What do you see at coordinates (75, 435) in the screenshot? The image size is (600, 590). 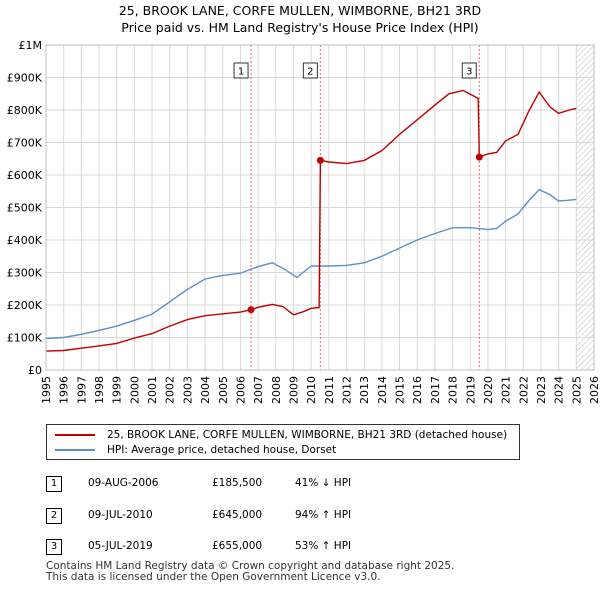 I see `legend-swatch-property` at bounding box center [75, 435].